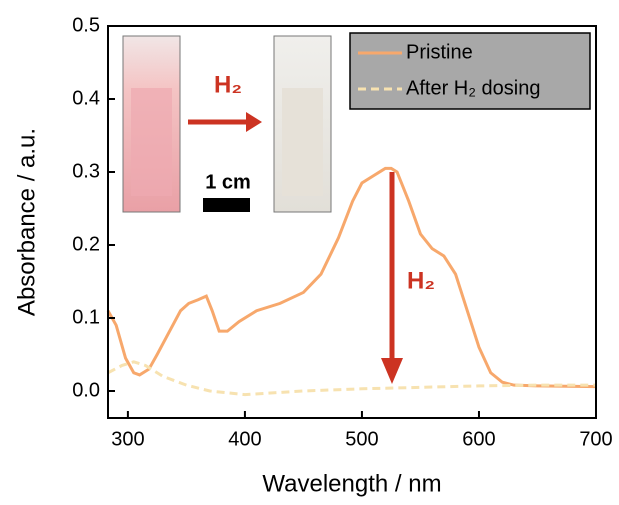 The image size is (619, 505). Describe the element at coordinates (26, 222) in the screenshot. I see `y-axis-label: Absorbance / a.u.` at that location.